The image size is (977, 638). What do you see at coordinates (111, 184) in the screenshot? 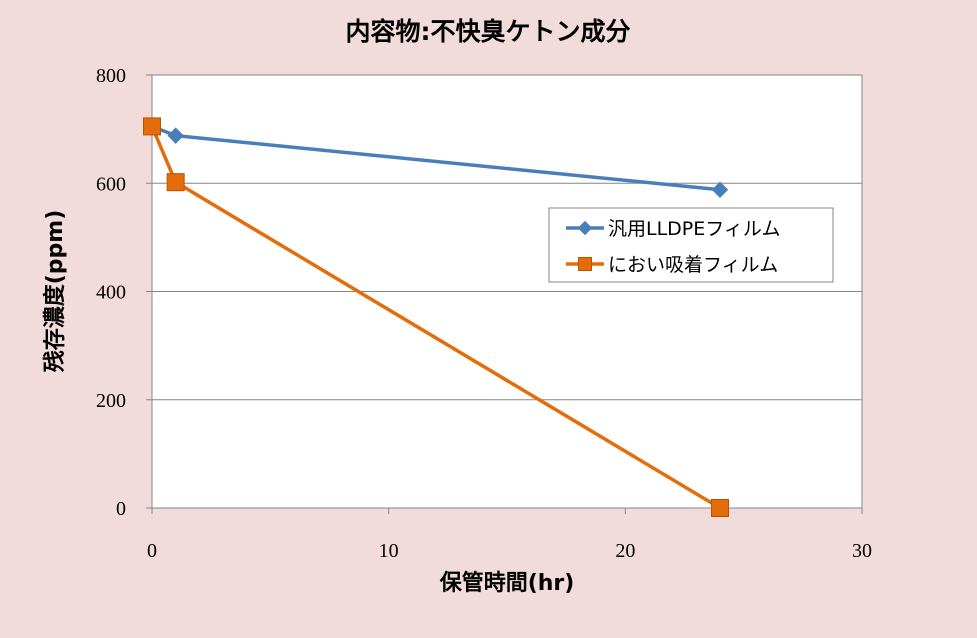
I see `y-tick-label: 600` at bounding box center [111, 184].